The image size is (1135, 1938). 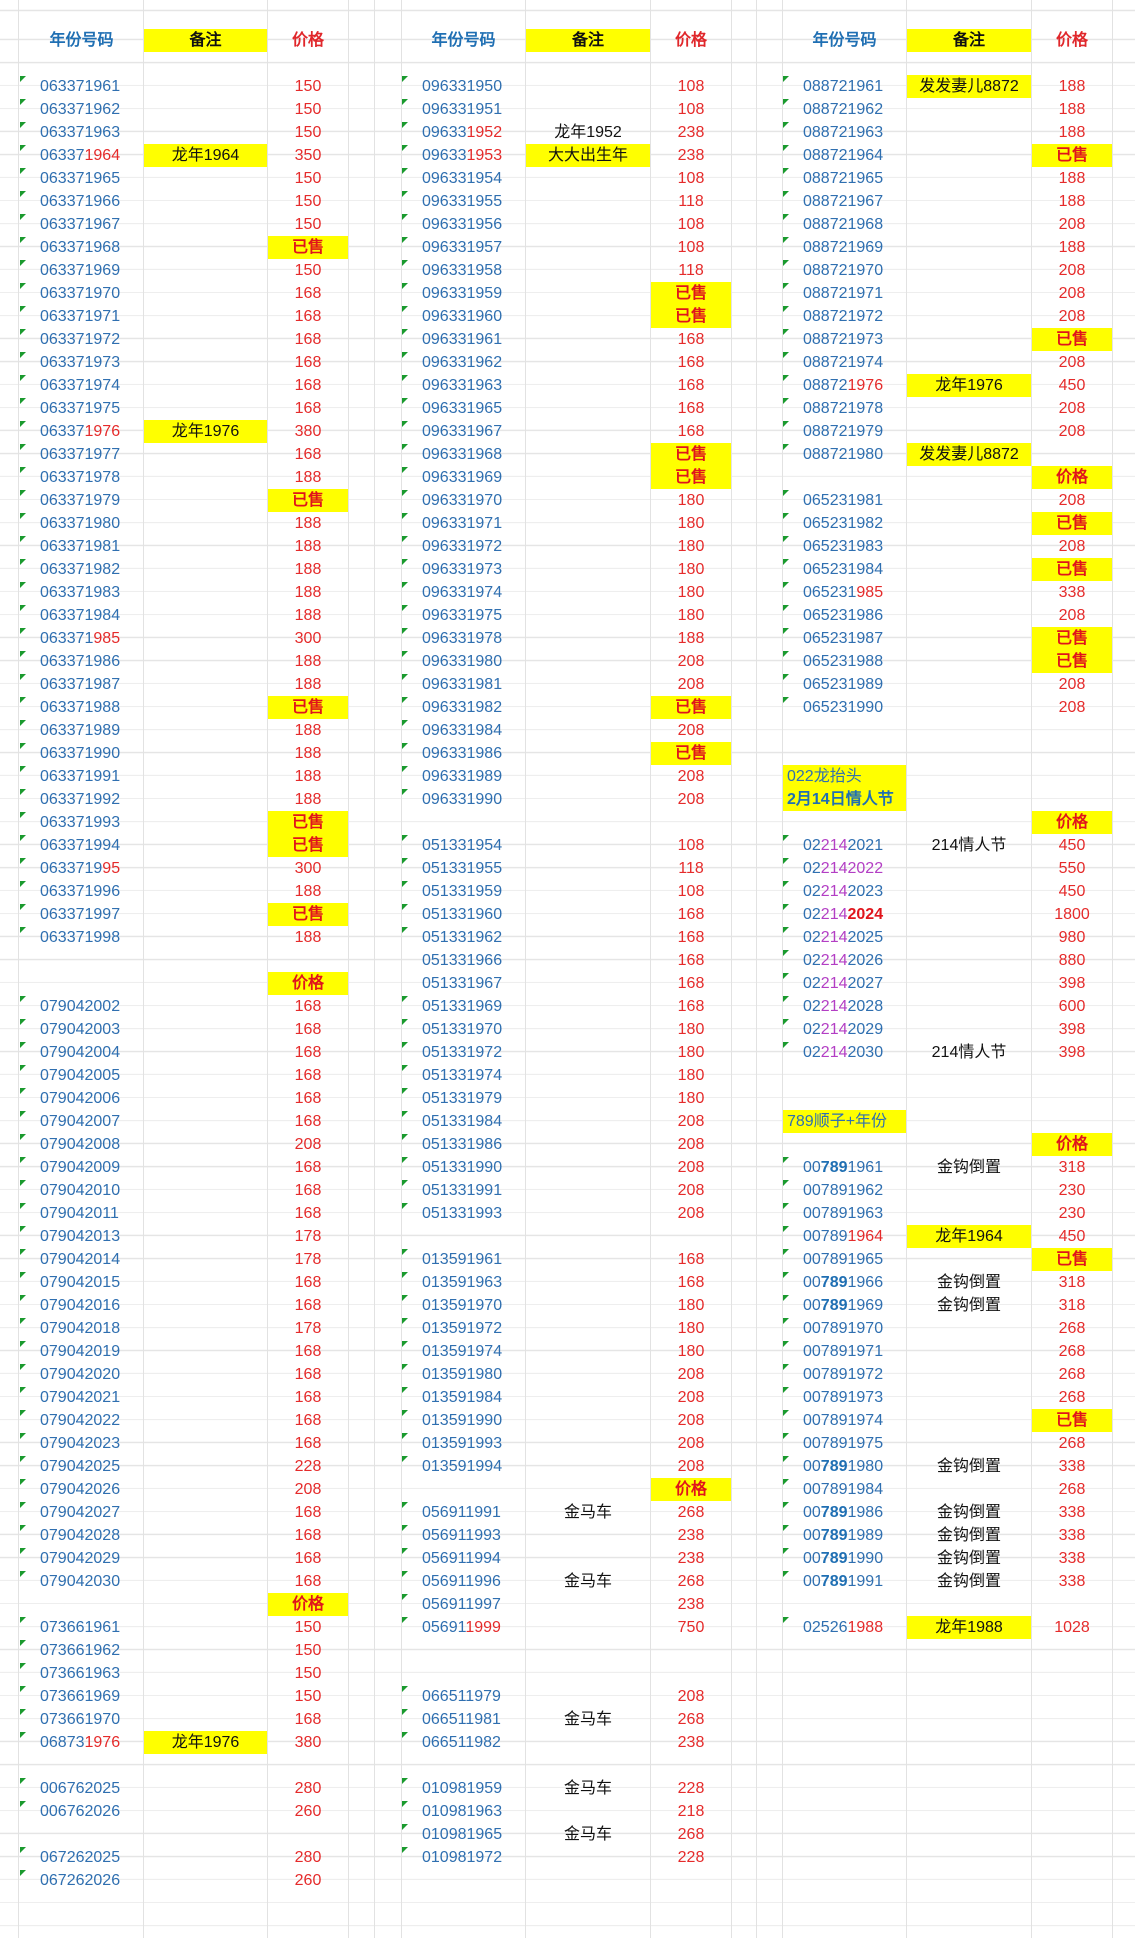 What do you see at coordinates (80, 845) in the screenshot?
I see `phone-number-cell: 063371994` at bounding box center [80, 845].